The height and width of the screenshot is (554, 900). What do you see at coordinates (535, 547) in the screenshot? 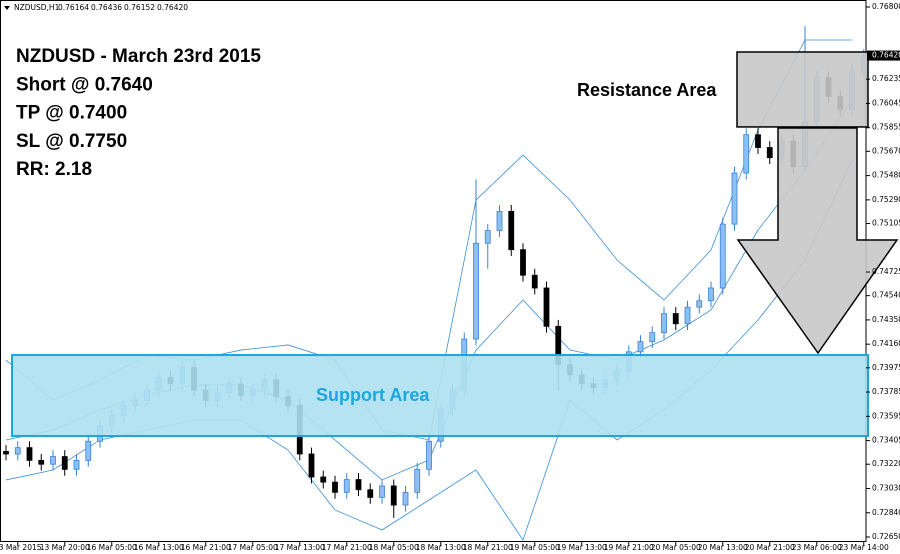
I see `x-tick-label: 19 Mar 05:00` at bounding box center [535, 547].